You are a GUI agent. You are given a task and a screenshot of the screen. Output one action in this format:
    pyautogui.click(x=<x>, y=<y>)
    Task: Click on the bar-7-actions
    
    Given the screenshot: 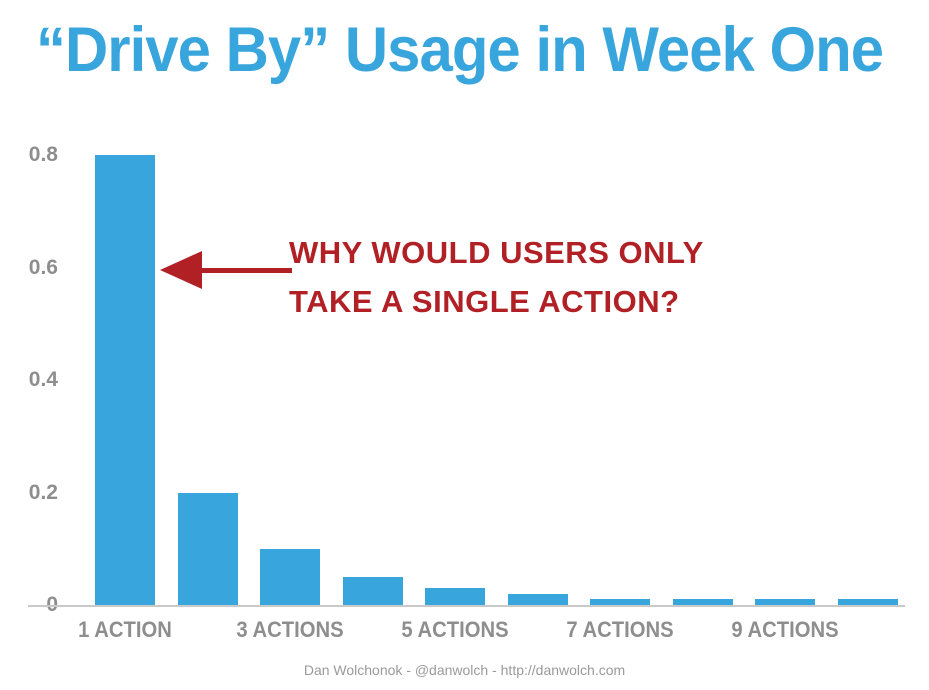 What is the action you would take?
    pyautogui.click(x=620, y=602)
    